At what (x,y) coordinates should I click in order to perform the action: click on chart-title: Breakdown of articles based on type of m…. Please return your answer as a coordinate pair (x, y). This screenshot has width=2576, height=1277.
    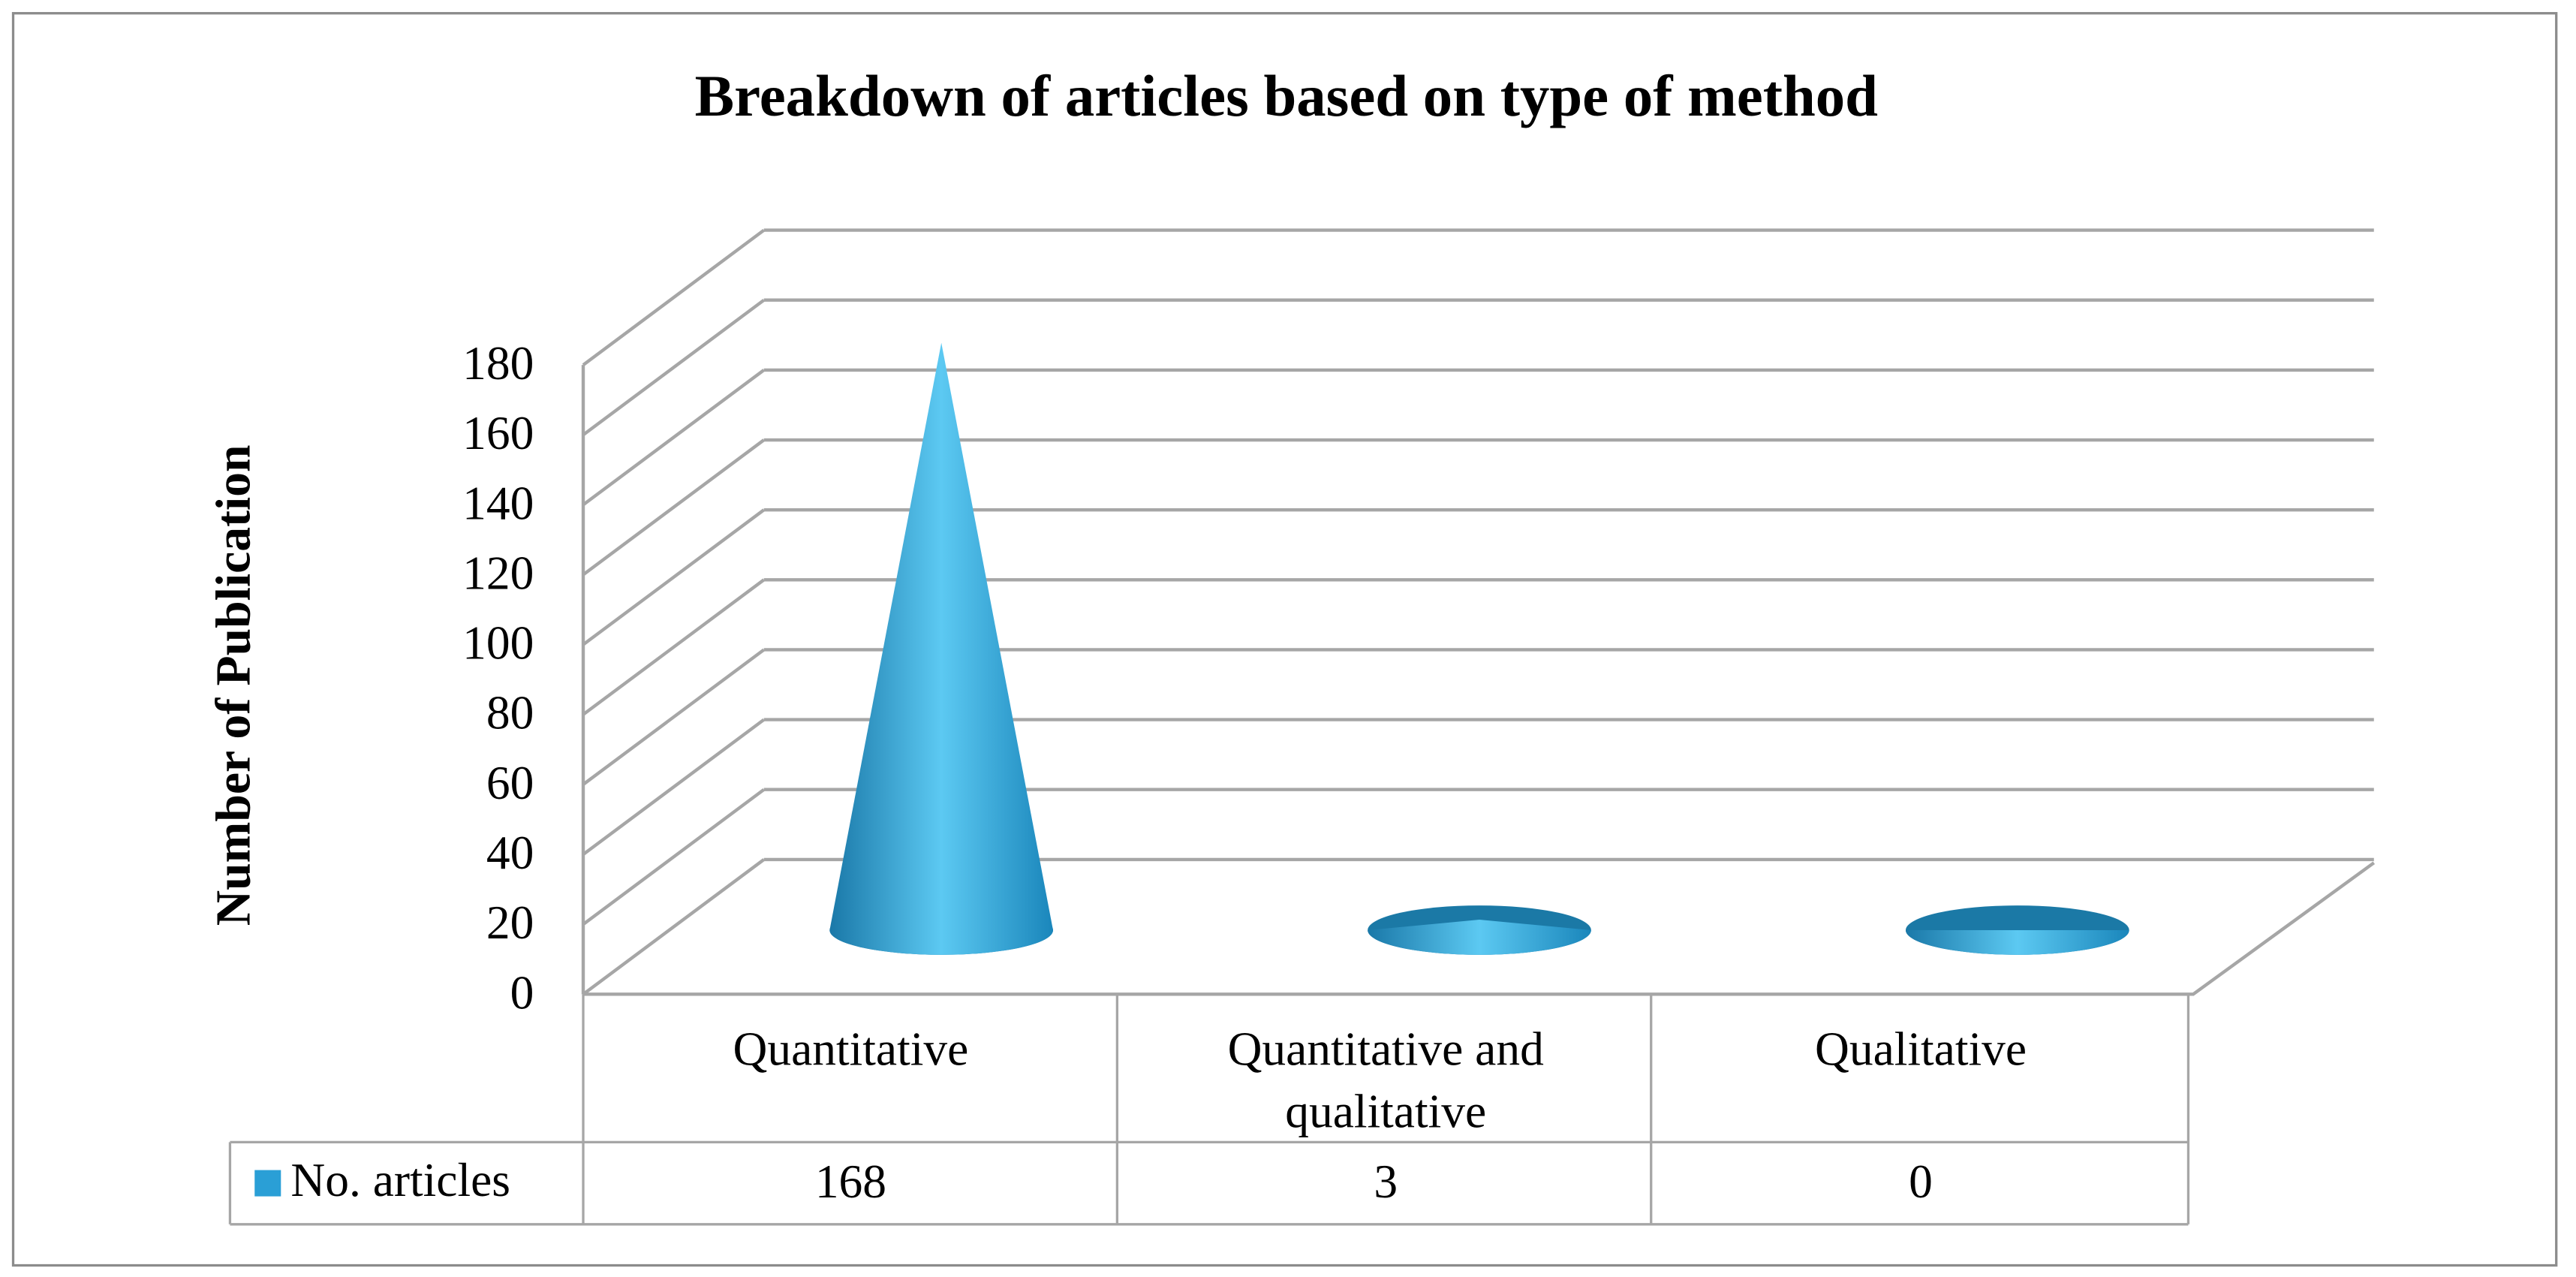
    Looking at the image, I should click on (1286, 96).